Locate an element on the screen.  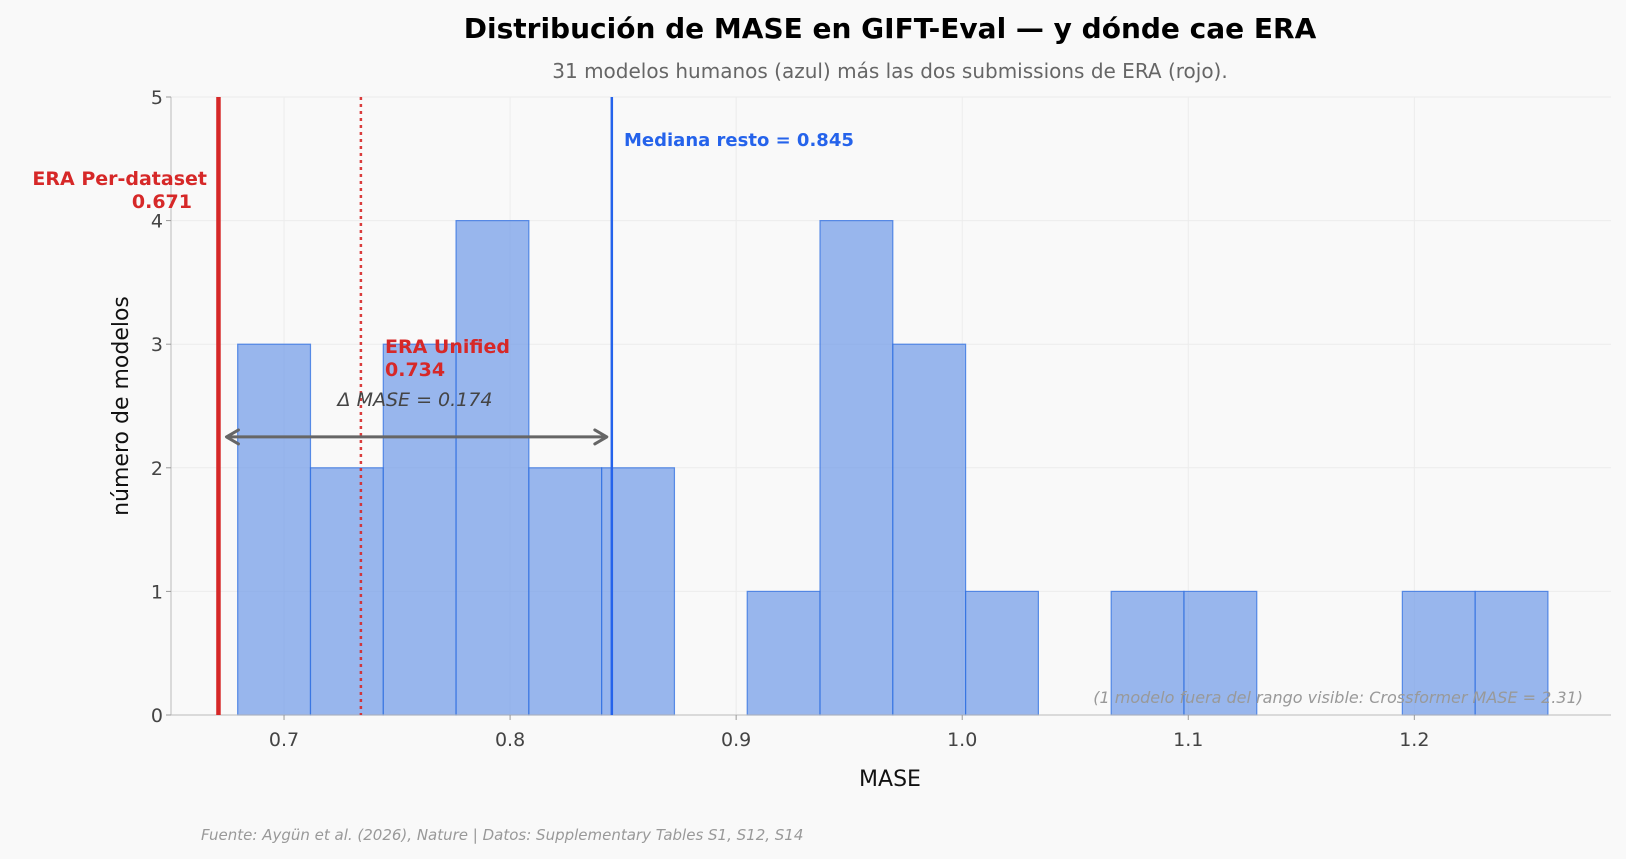
era-unified-label: ERA Unified is located at coordinates (447, 347).